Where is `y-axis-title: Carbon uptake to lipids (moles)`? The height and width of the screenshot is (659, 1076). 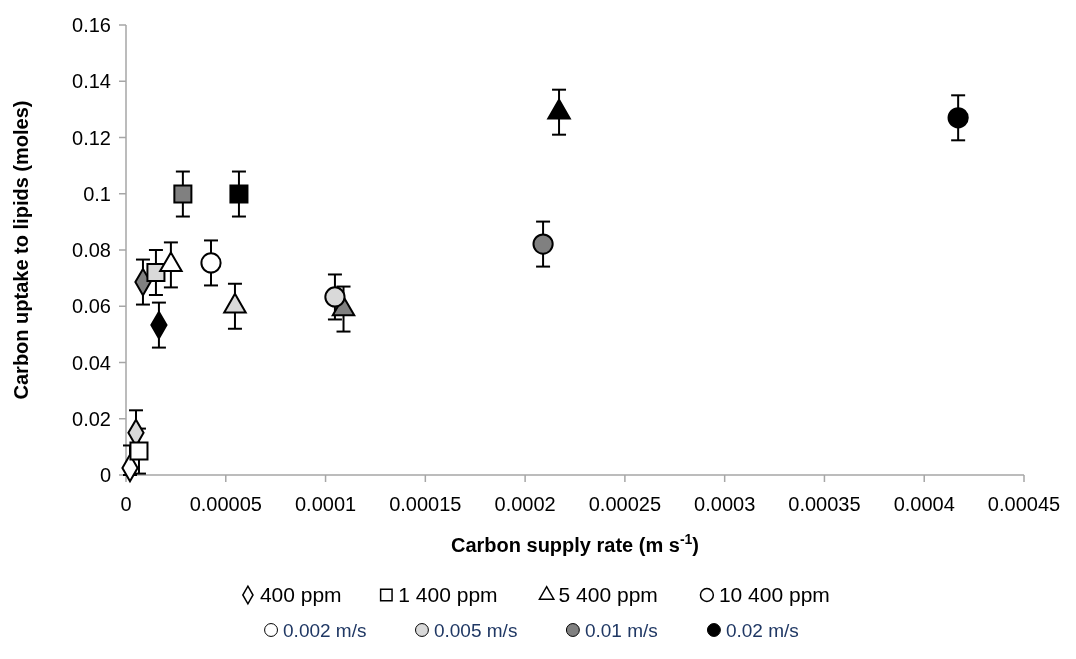
y-axis-title: Carbon uptake to lipids (moles) is located at coordinates (21, 250).